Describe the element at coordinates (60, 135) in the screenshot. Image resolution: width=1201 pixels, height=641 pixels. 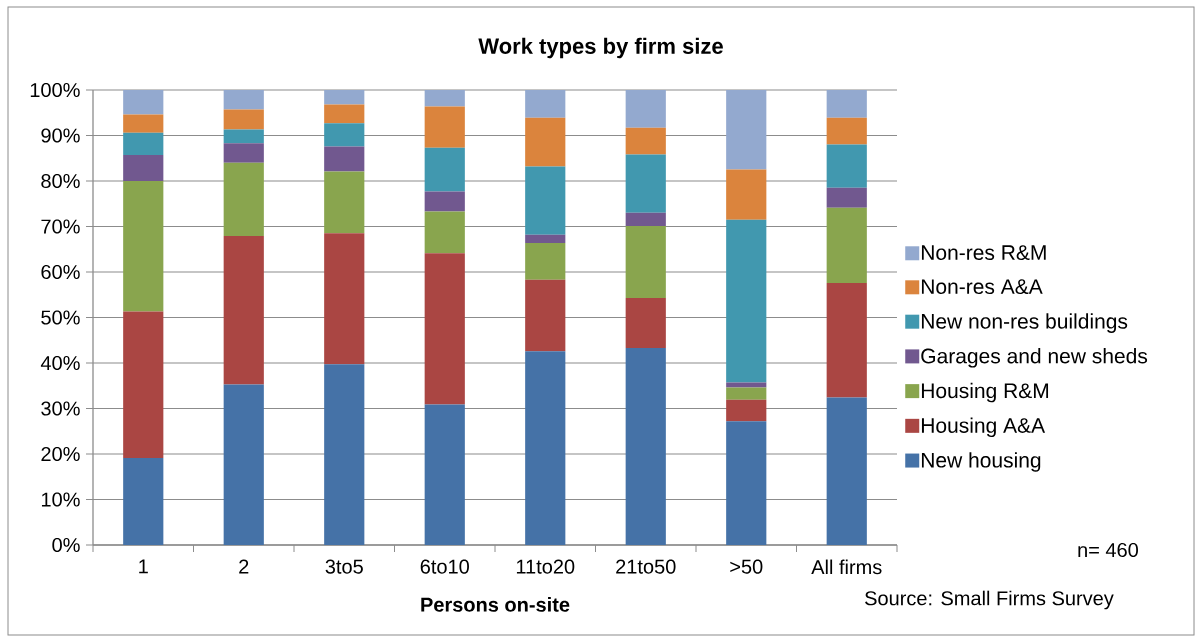
I see `y-tick-label: 90%` at that location.